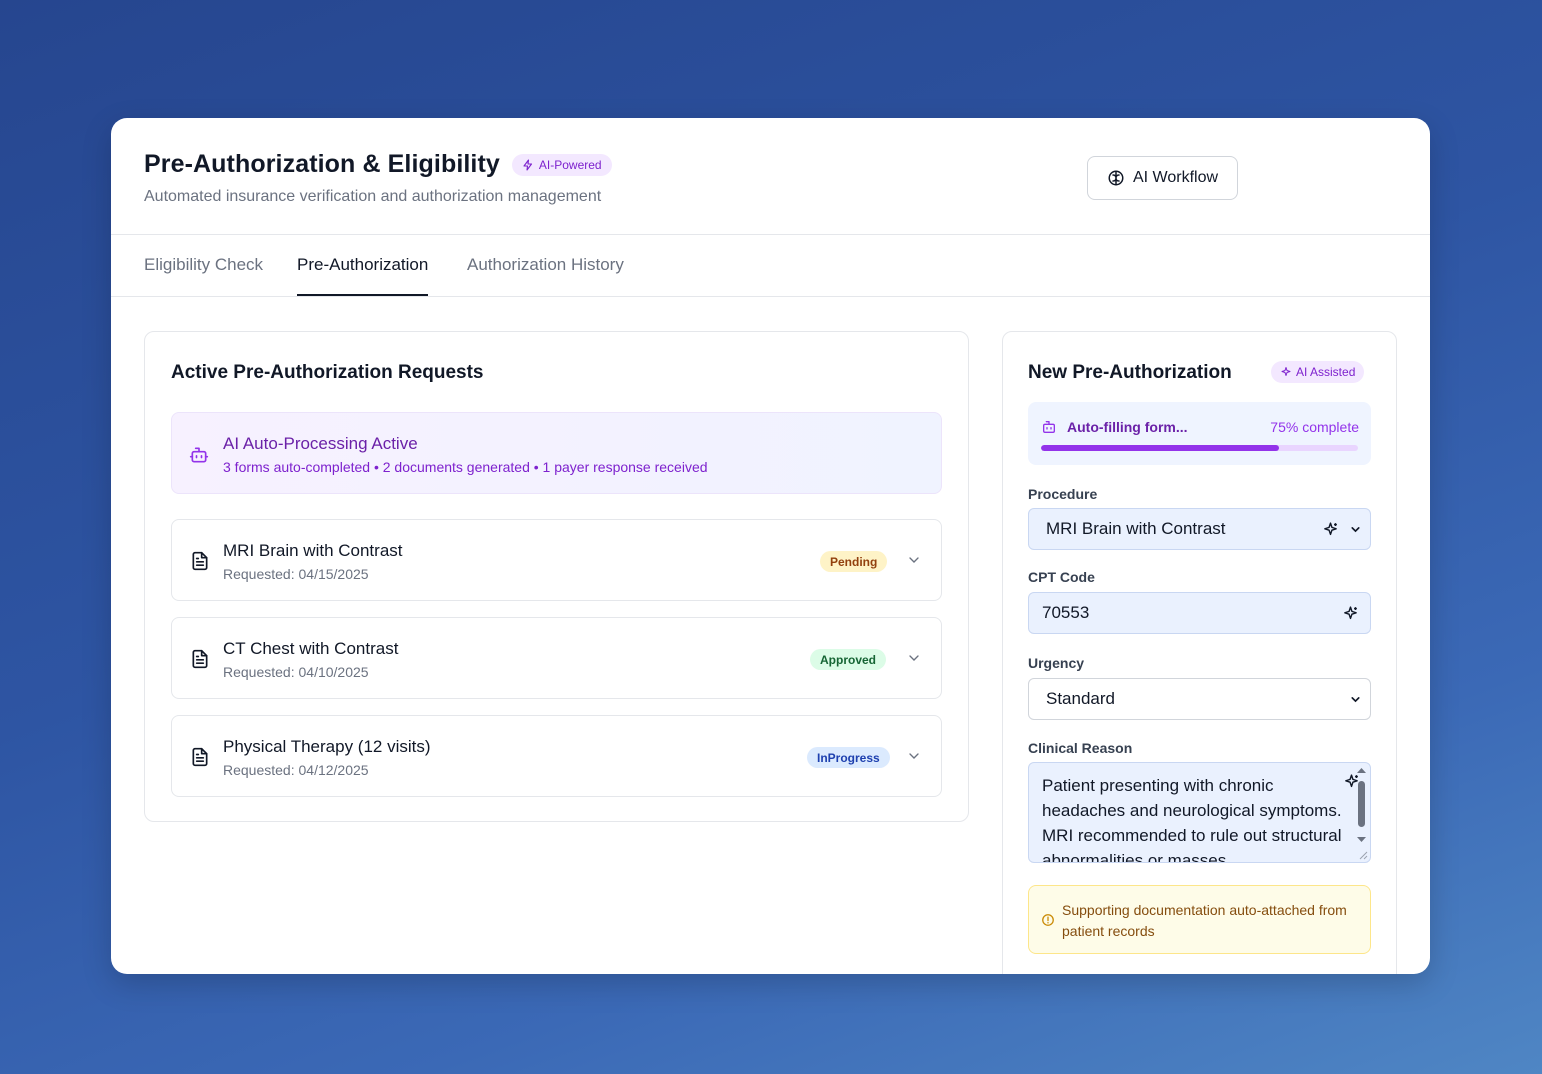 This screenshot has width=1542, height=1074. I want to click on cpt-code-value: 70553, so click(1066, 612).